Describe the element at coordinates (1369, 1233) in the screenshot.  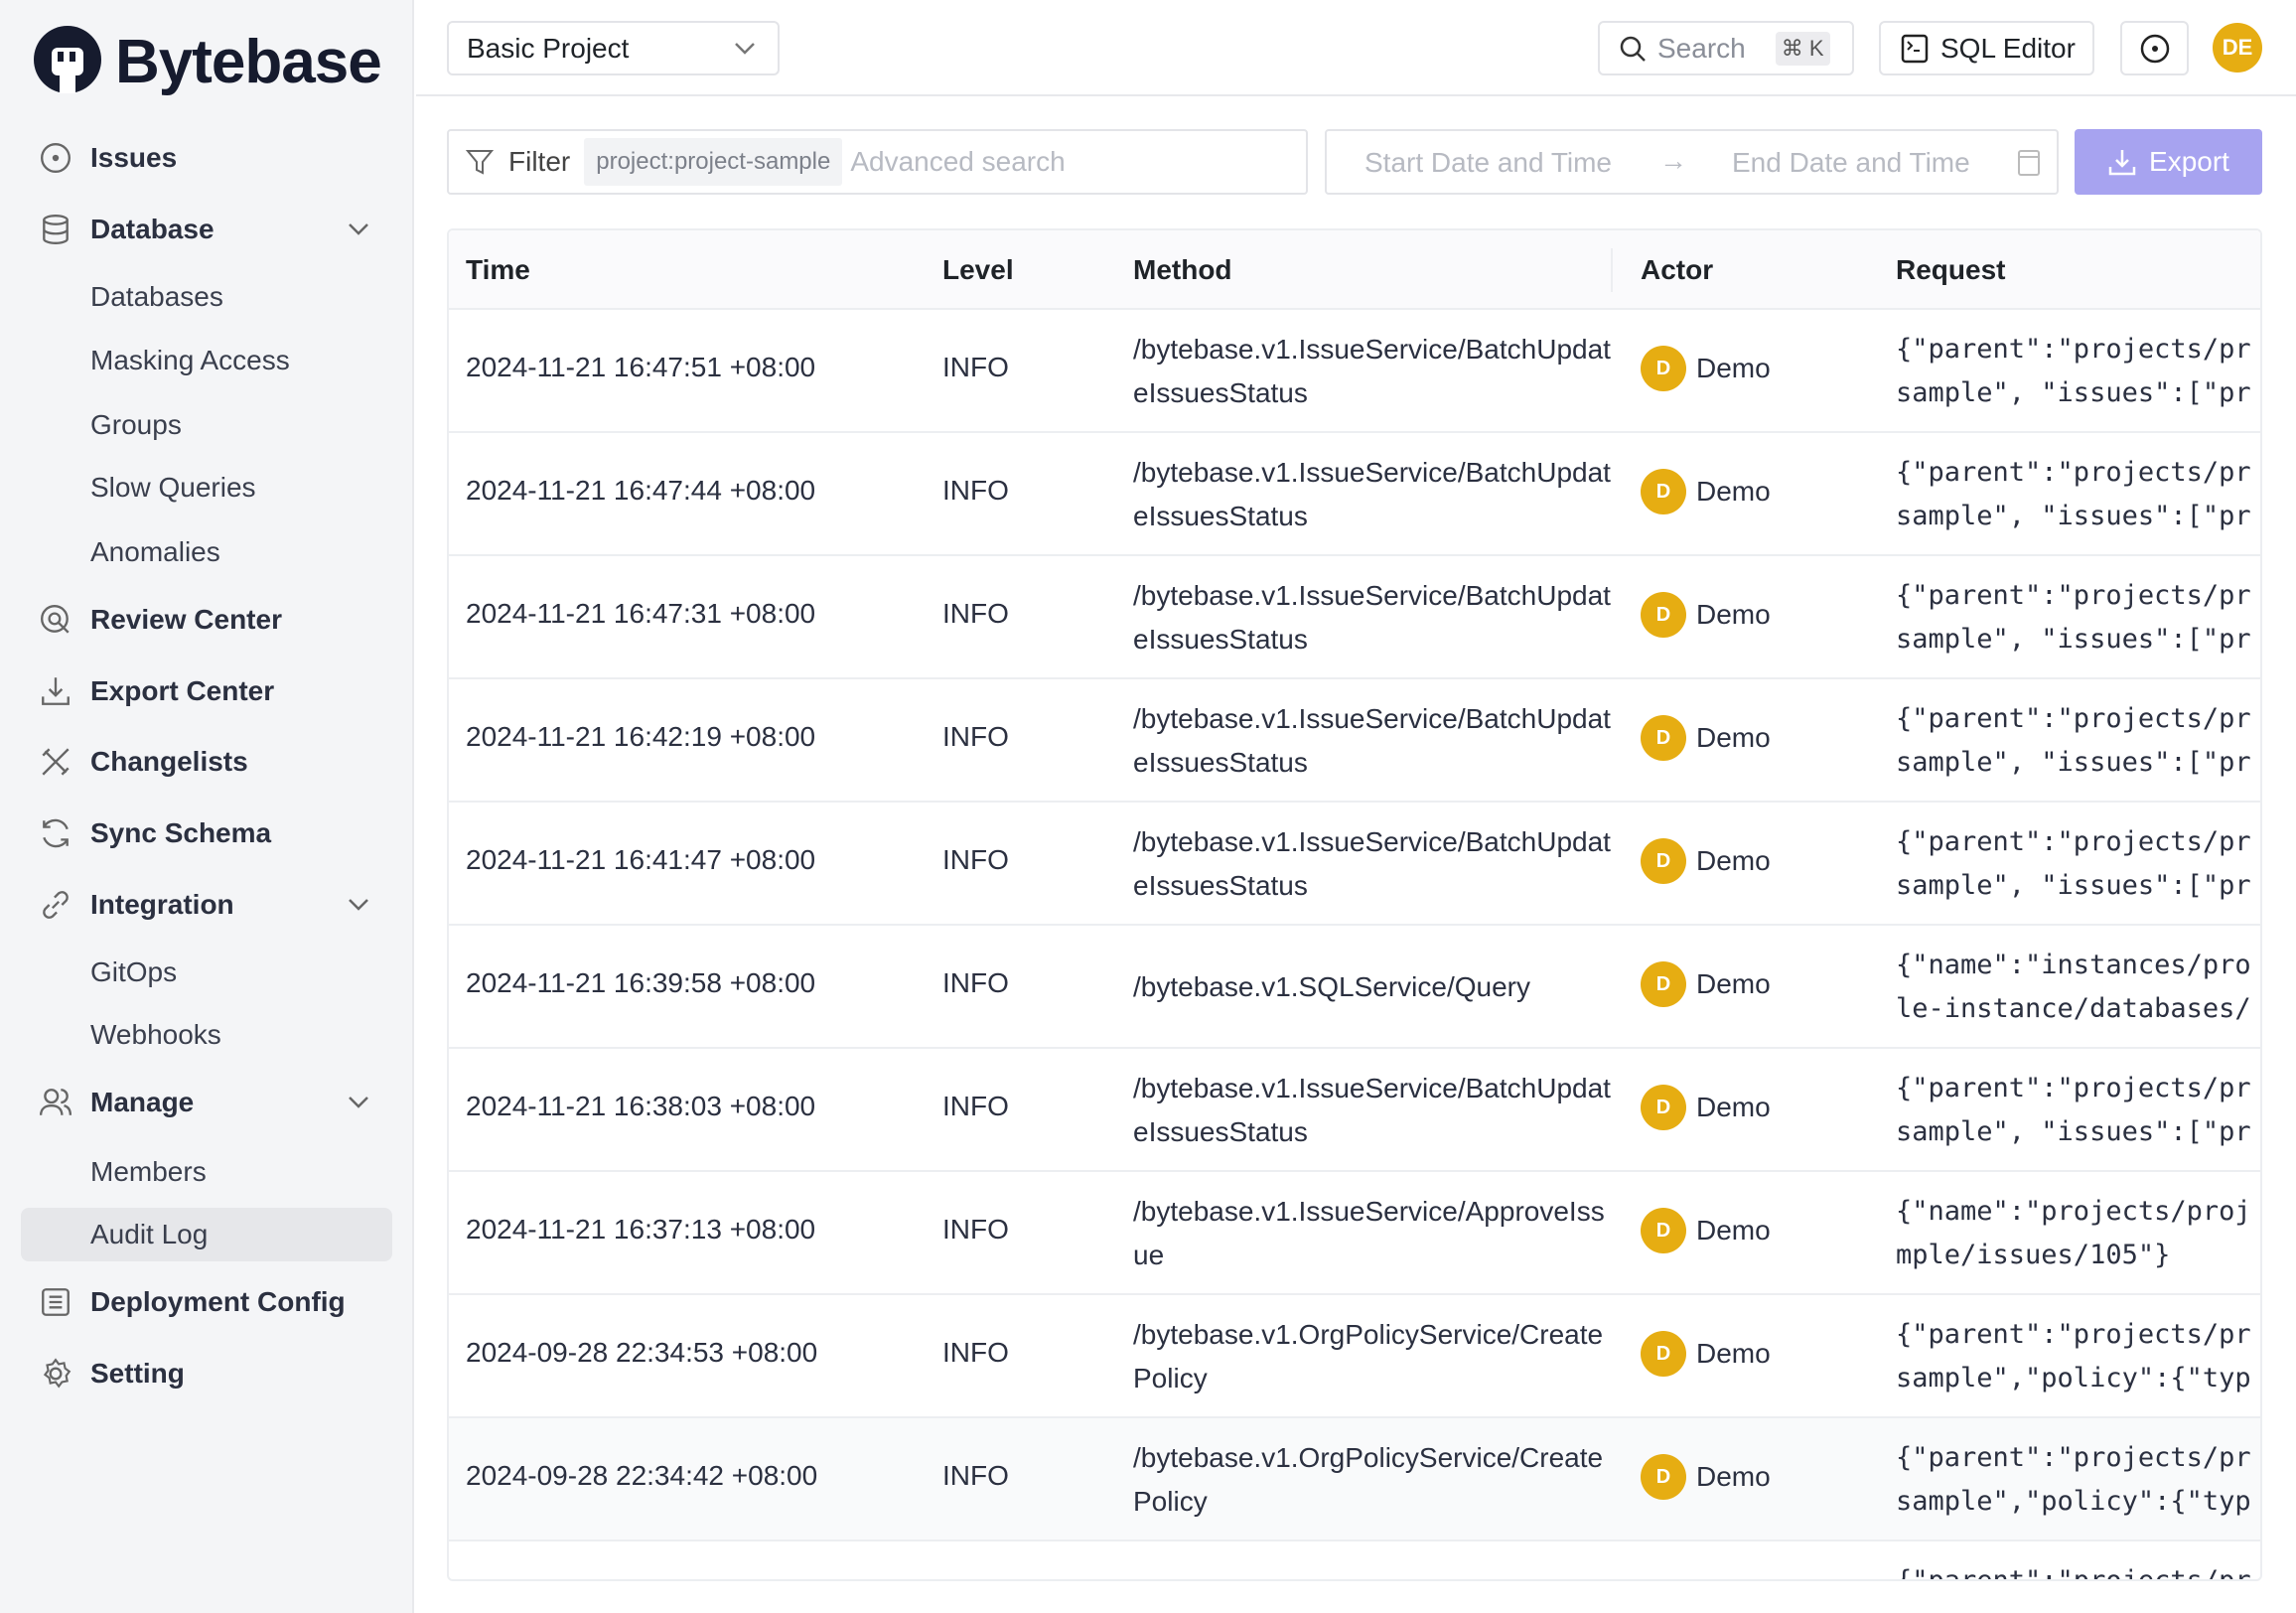
I see `method-cell: /bytebase.v1.IssueService/ApproveIssue` at that location.